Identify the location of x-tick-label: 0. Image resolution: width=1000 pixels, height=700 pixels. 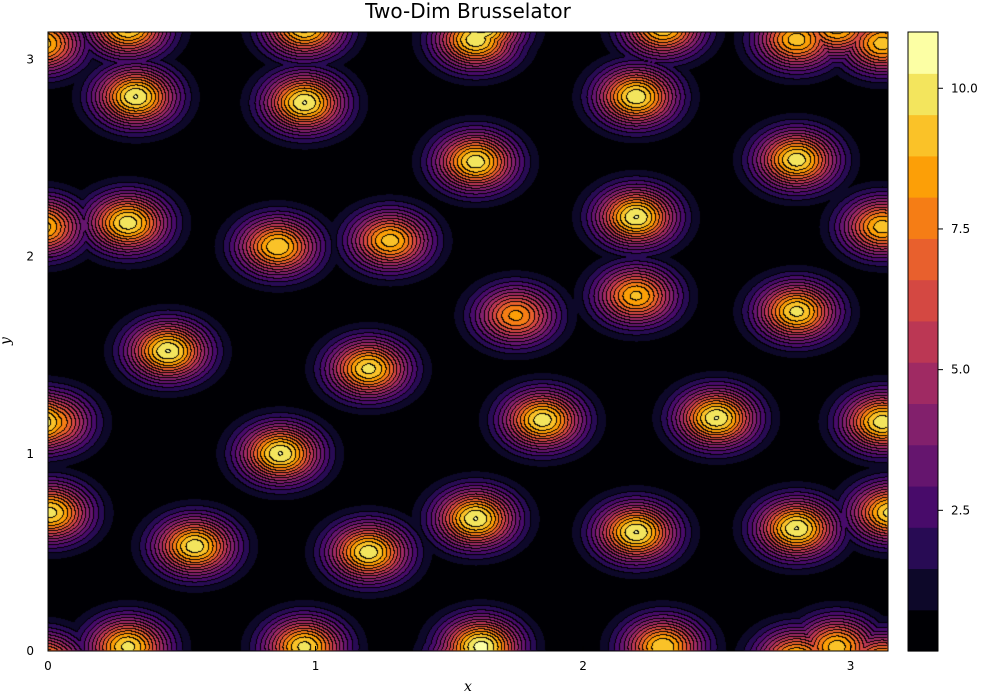
(48, 666).